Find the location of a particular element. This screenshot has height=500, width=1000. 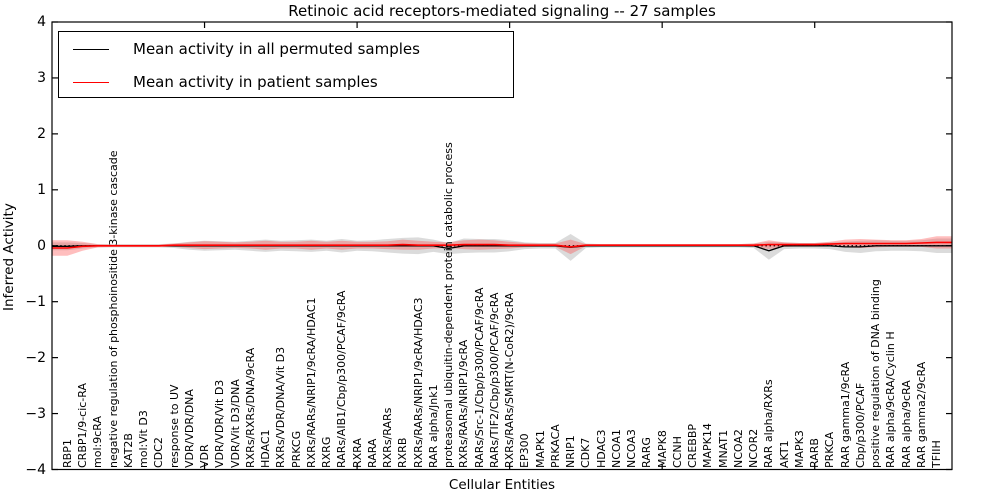

category-label: MAPK1 is located at coordinates (540, 448).